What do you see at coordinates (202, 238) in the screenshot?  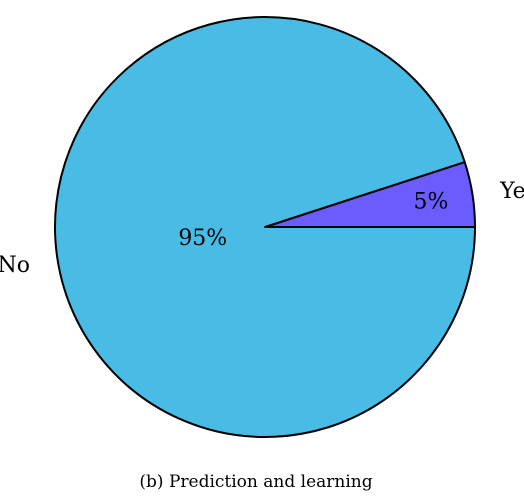 I see `pie-pct-no: 95%` at bounding box center [202, 238].